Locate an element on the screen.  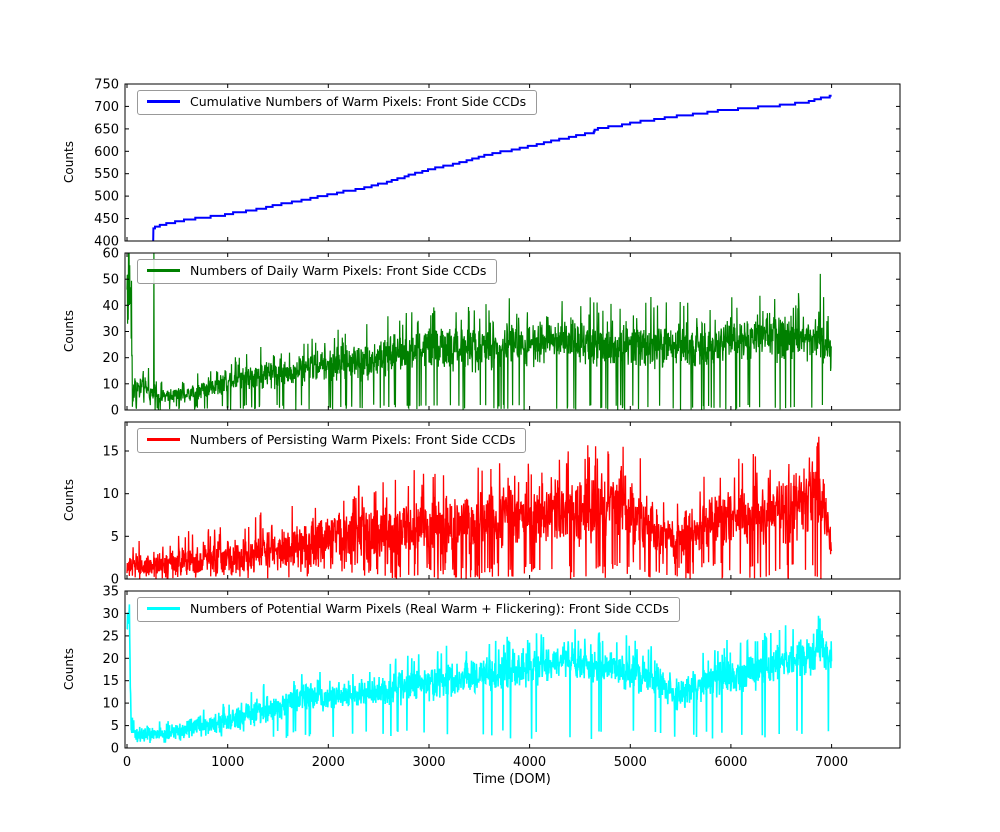
x-tick-label: 6000 is located at coordinates (730, 762).